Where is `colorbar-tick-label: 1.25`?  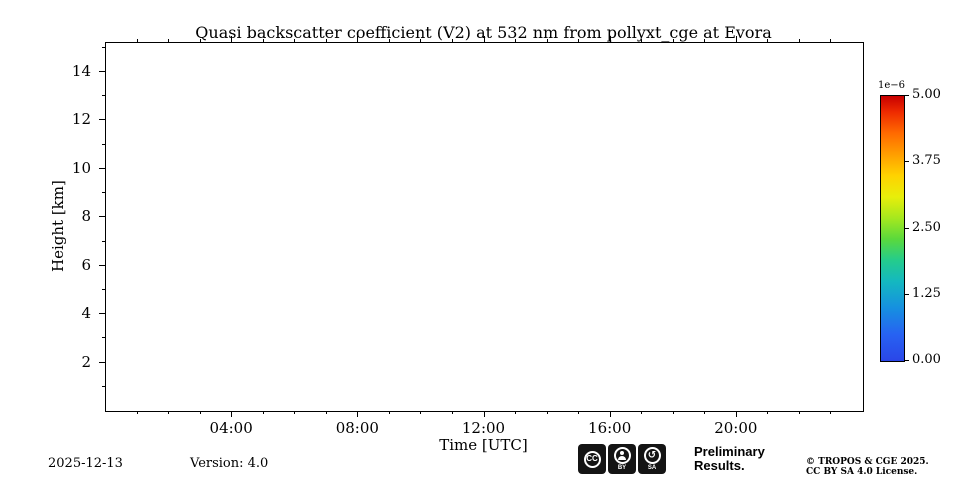 colorbar-tick-label: 1.25 is located at coordinates (926, 293).